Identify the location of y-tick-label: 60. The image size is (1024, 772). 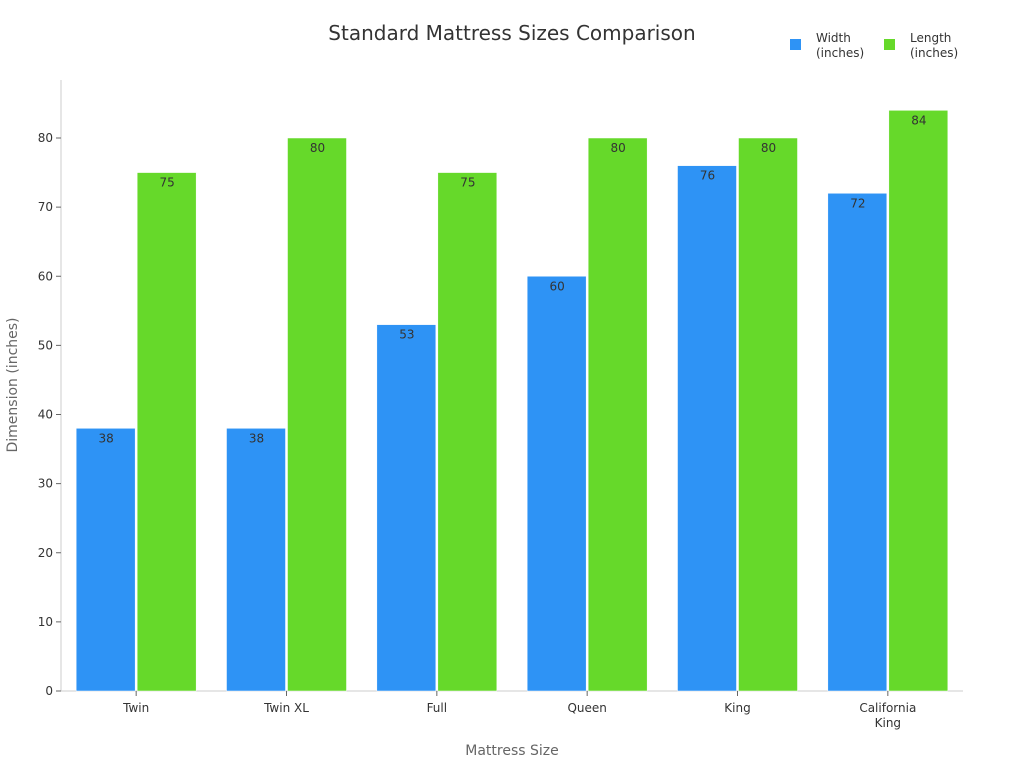
(45, 276).